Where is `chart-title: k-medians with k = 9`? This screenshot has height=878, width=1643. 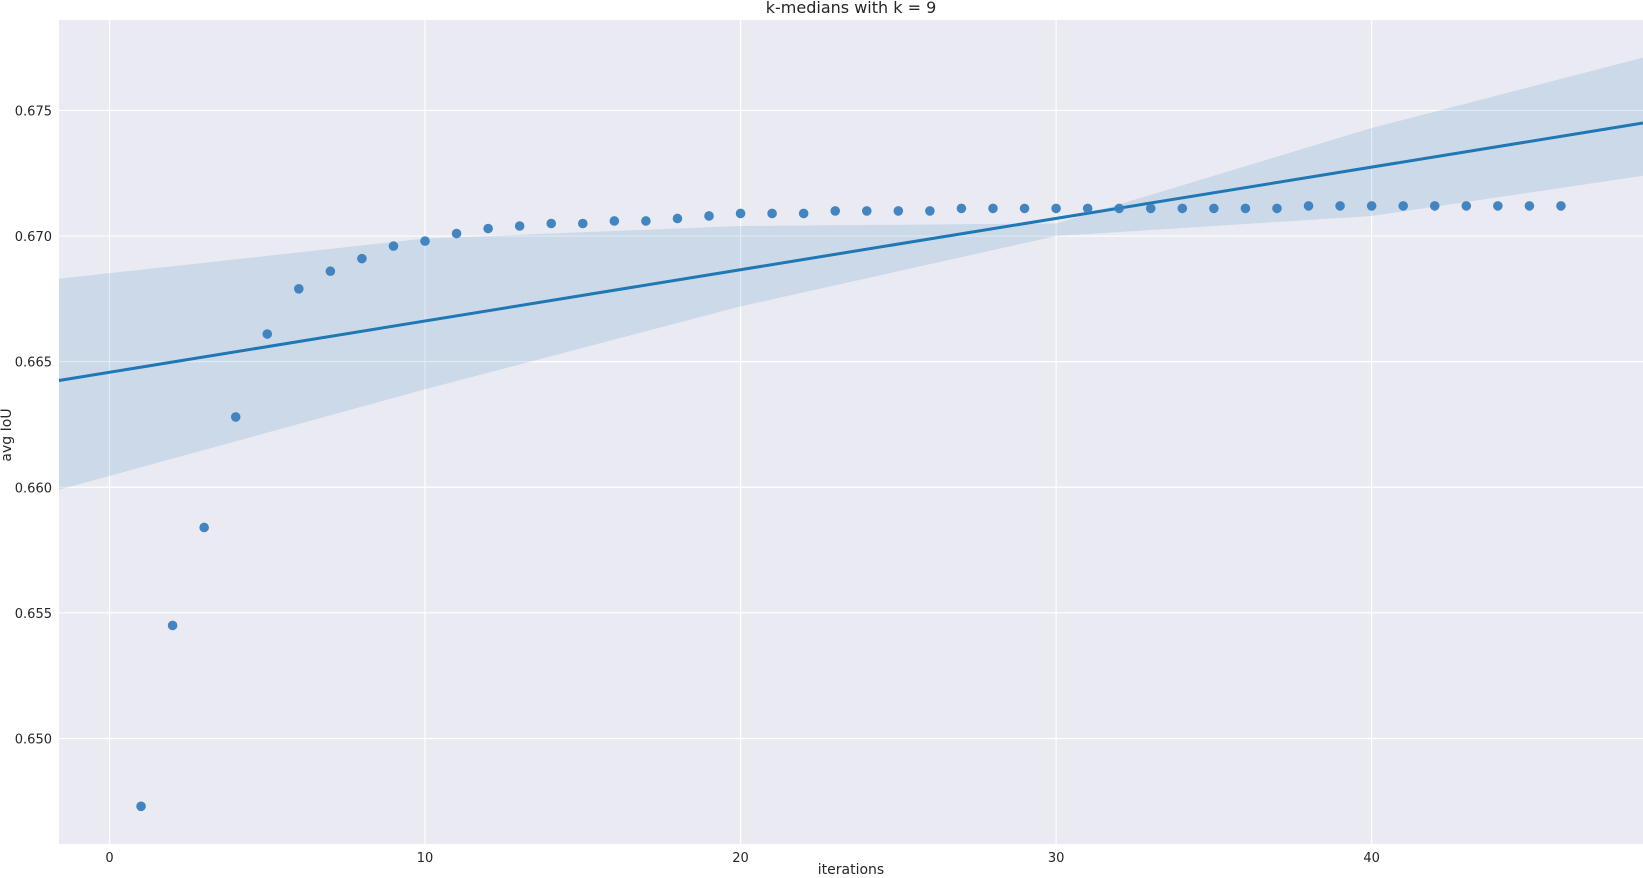 chart-title: k-medians with k = 9 is located at coordinates (851, 8).